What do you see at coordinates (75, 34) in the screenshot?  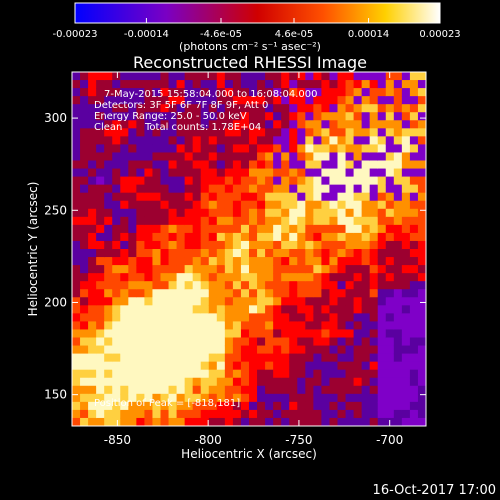 I see `colorbar-tick-label: -0.00023` at bounding box center [75, 34].